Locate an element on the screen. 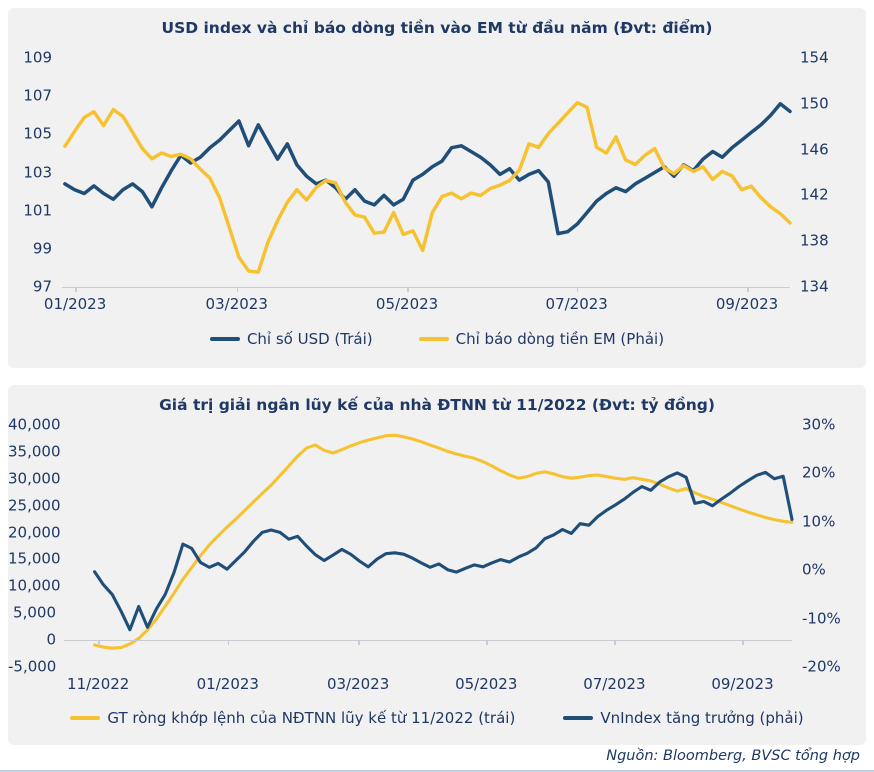 Image resolution: width=874 pixels, height=772 pixels. legend-item: Chỉ số USD (Trái) is located at coordinates (291, 339).